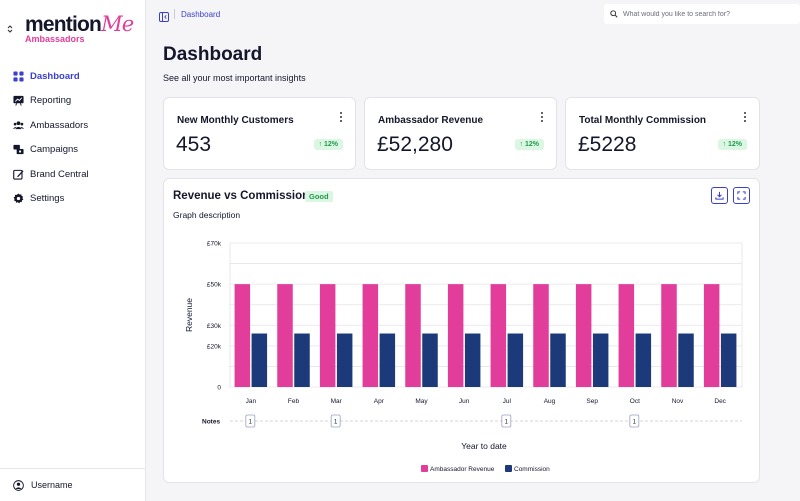  I want to click on stat-title: New Monthly Customers, so click(235, 120).